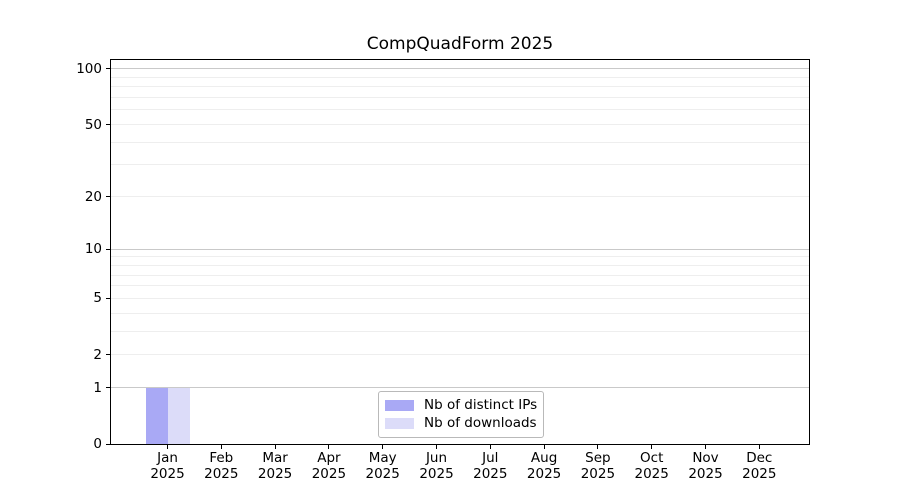 This screenshot has height=500, width=900. I want to click on legend: Nb of distinct IPs Nb of downloads, so click(461, 414).